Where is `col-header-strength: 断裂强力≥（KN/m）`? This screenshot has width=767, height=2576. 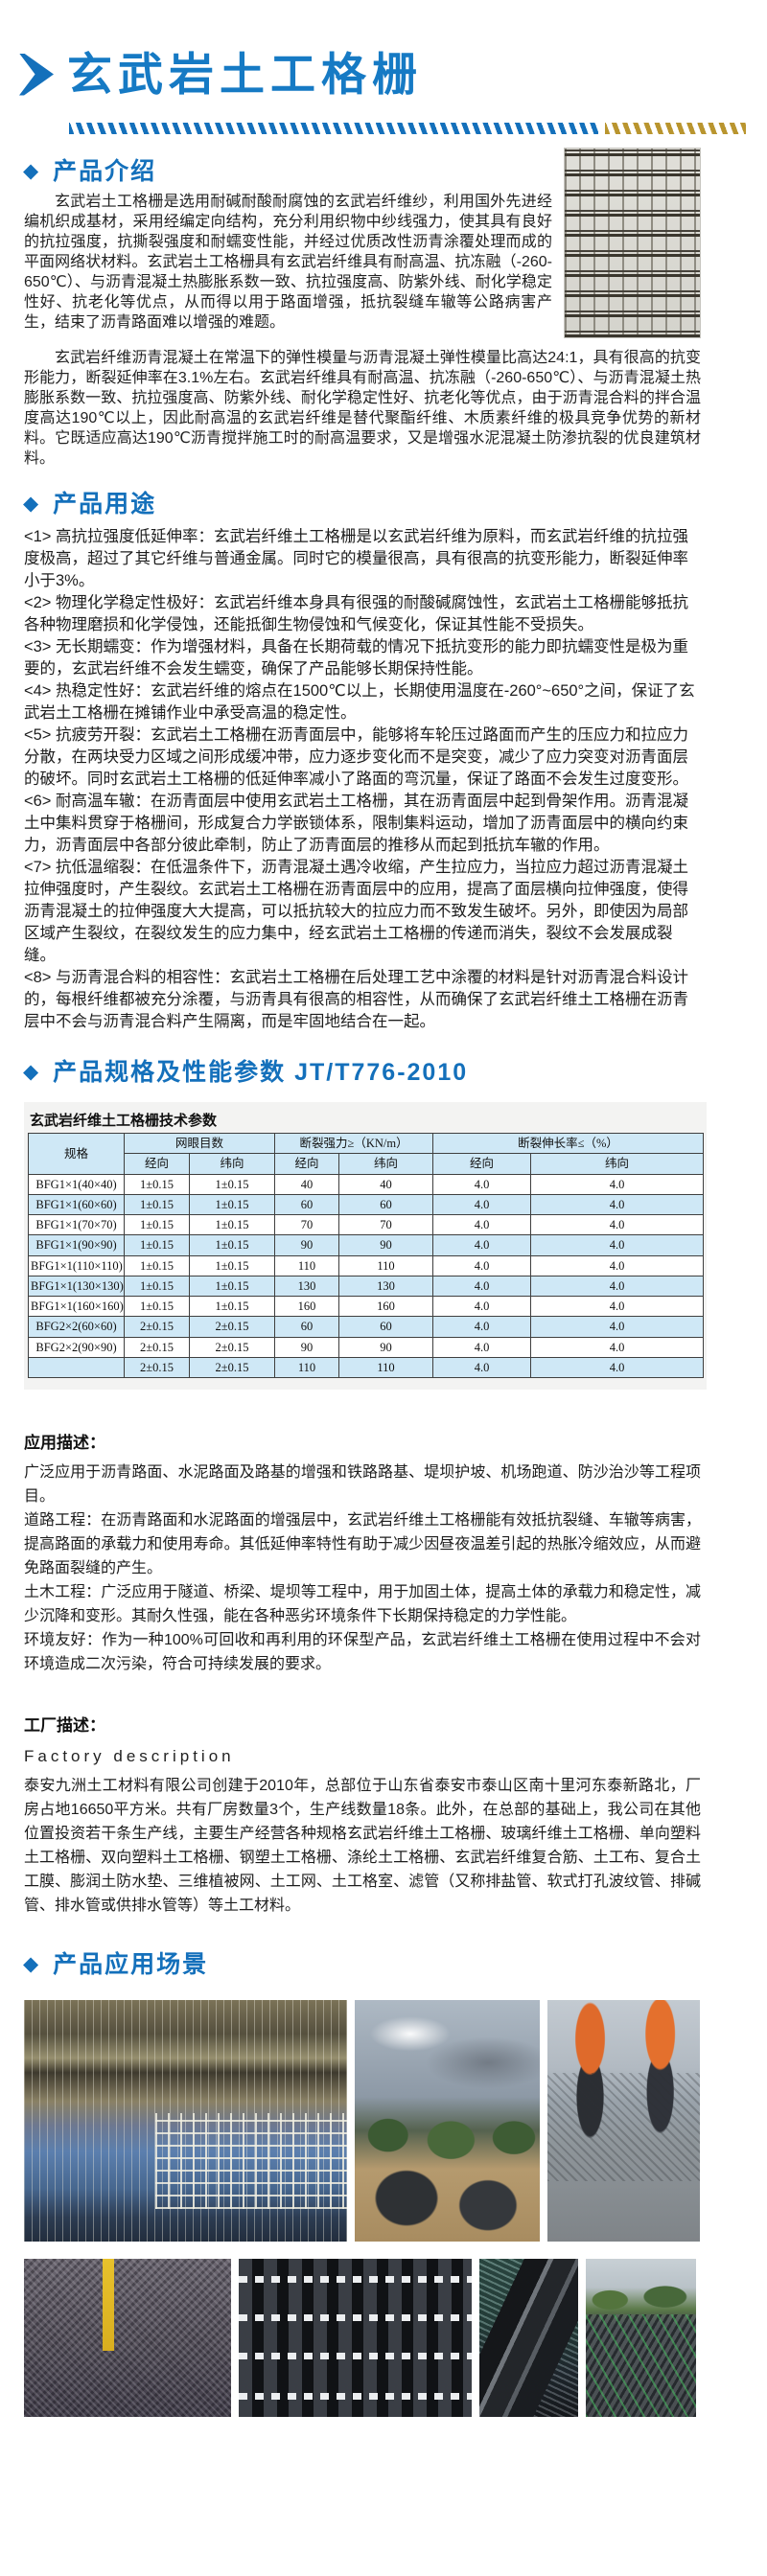 col-header-strength: 断裂强力≥（KN/m） is located at coordinates (354, 1143).